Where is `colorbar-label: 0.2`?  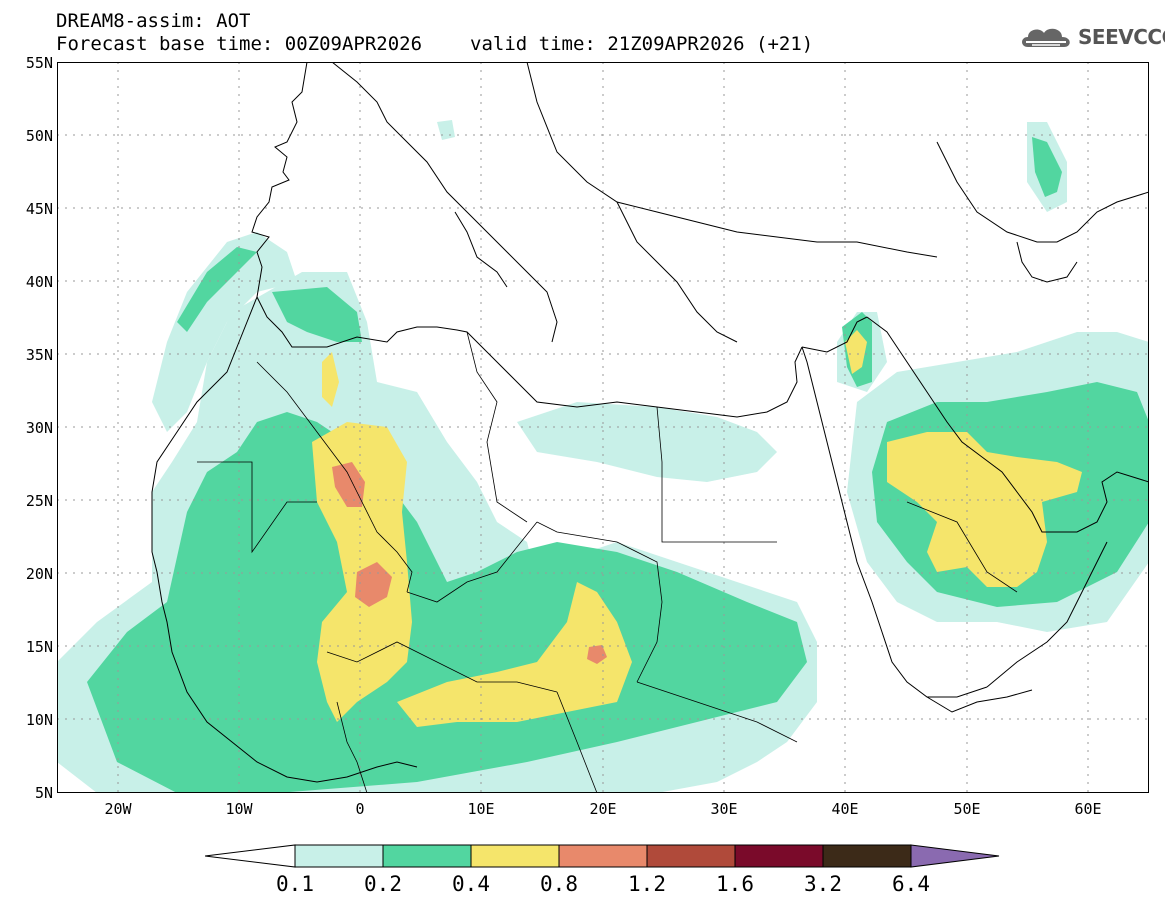
colorbar-label: 0.2 is located at coordinates (383, 884).